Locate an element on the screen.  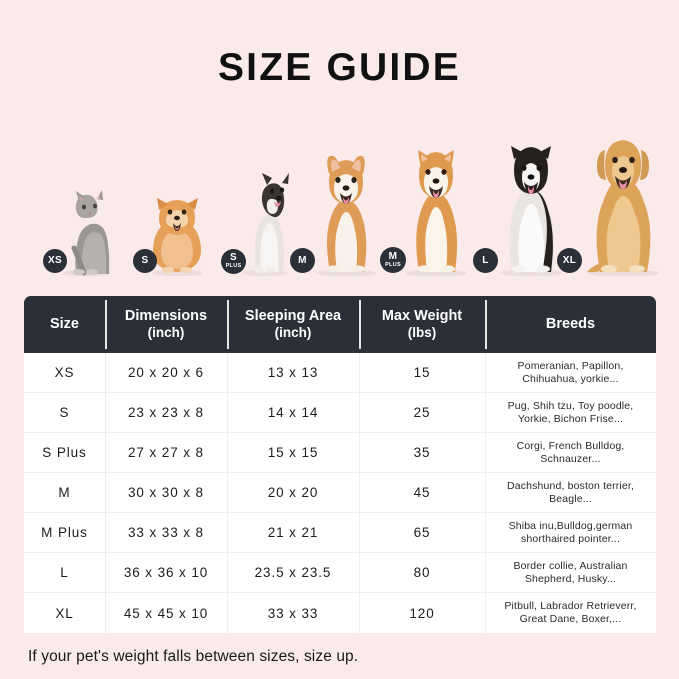
size-badge-s: S is located at coordinates (145, 261).